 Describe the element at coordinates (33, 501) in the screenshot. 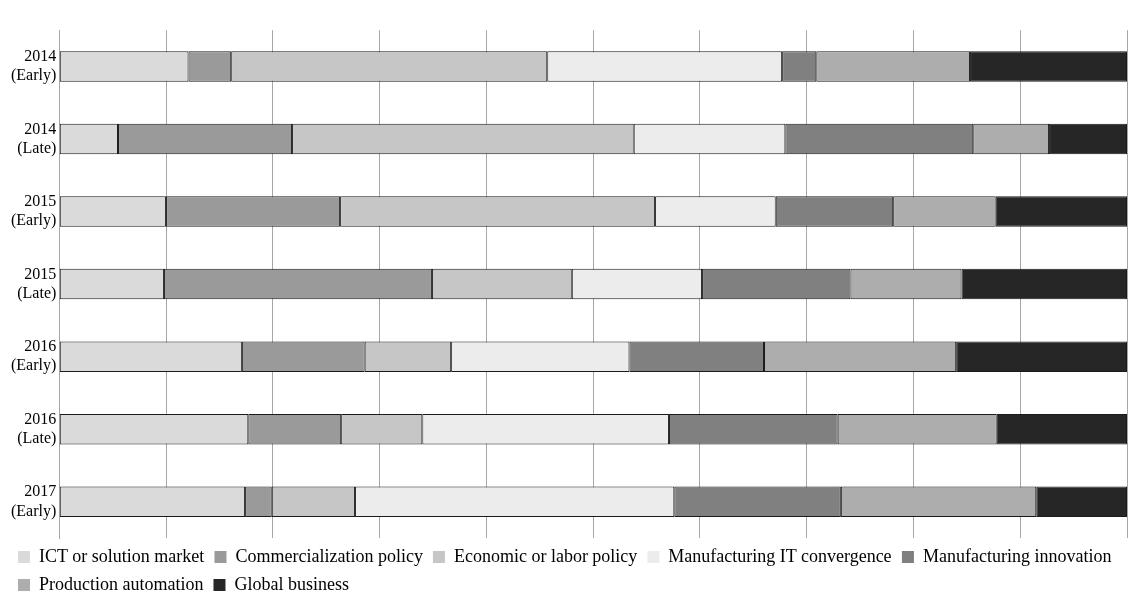

I see `y-tick-label: 2017 (Early)` at that location.